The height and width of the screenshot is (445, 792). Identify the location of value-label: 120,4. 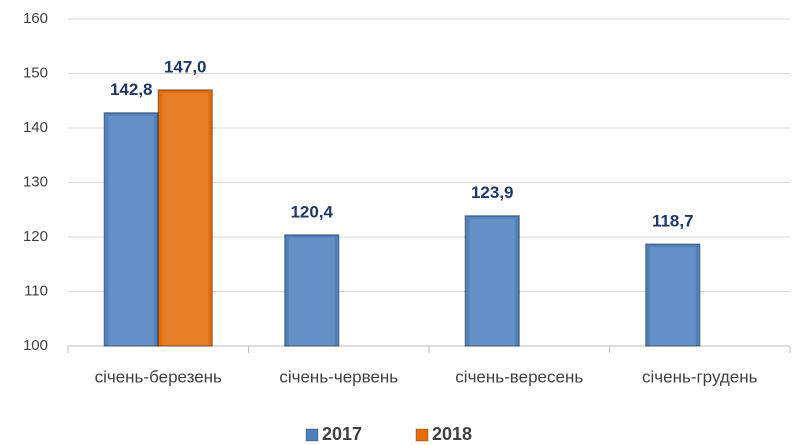
(311, 211).